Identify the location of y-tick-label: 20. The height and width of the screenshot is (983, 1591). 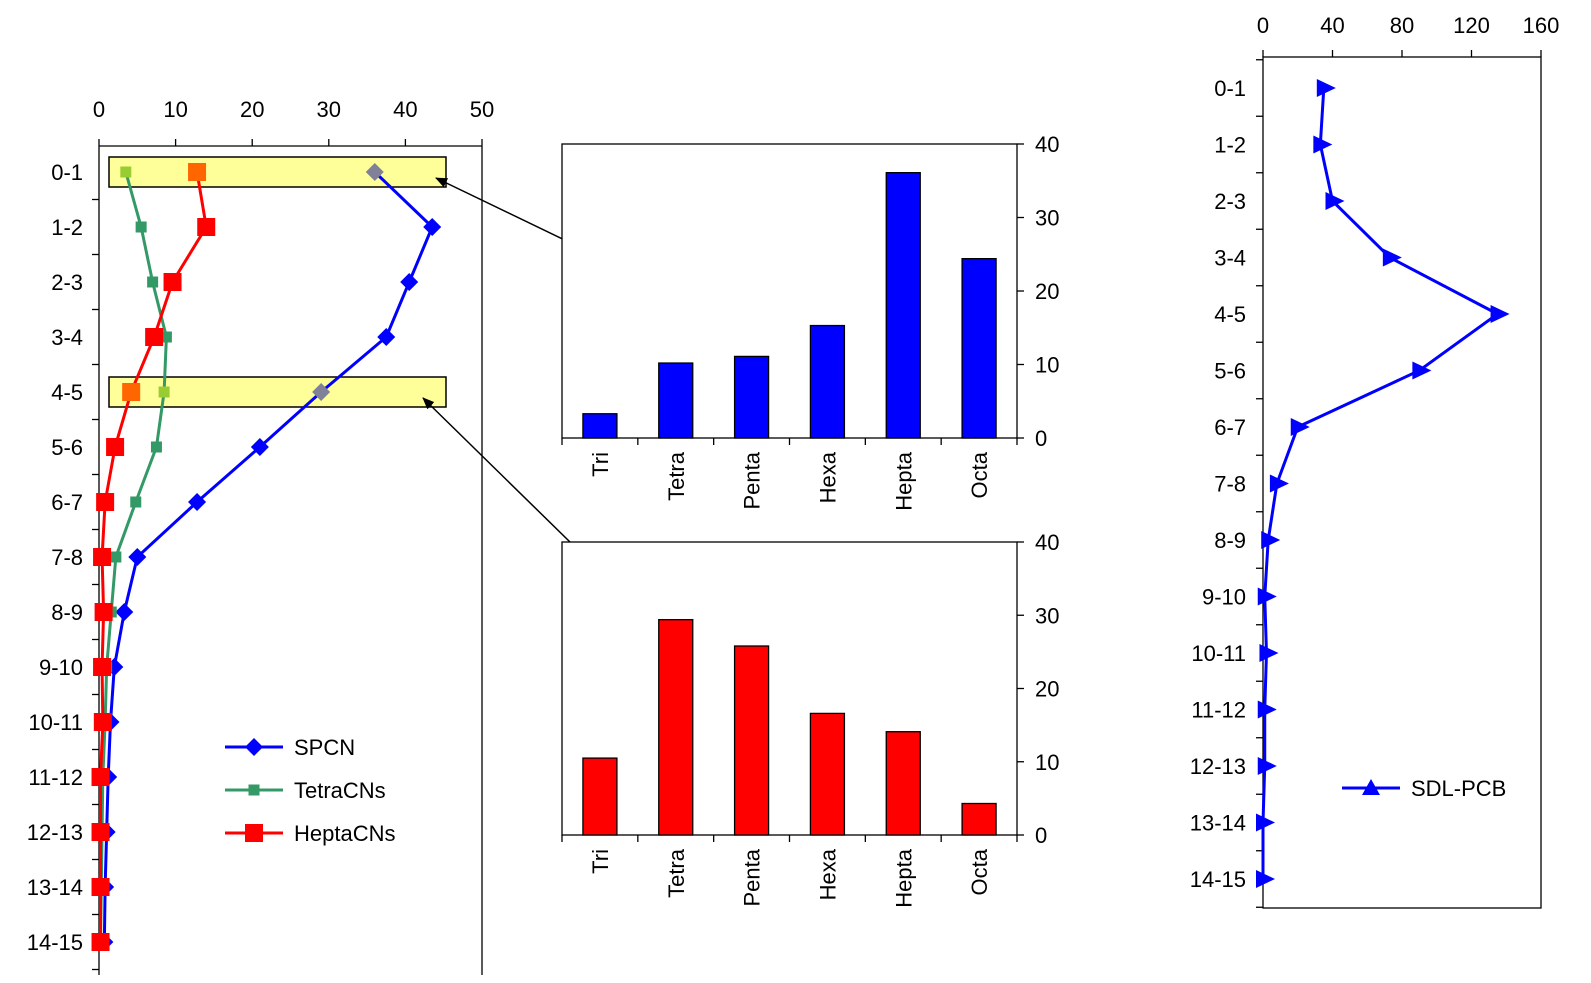
(1047, 689).